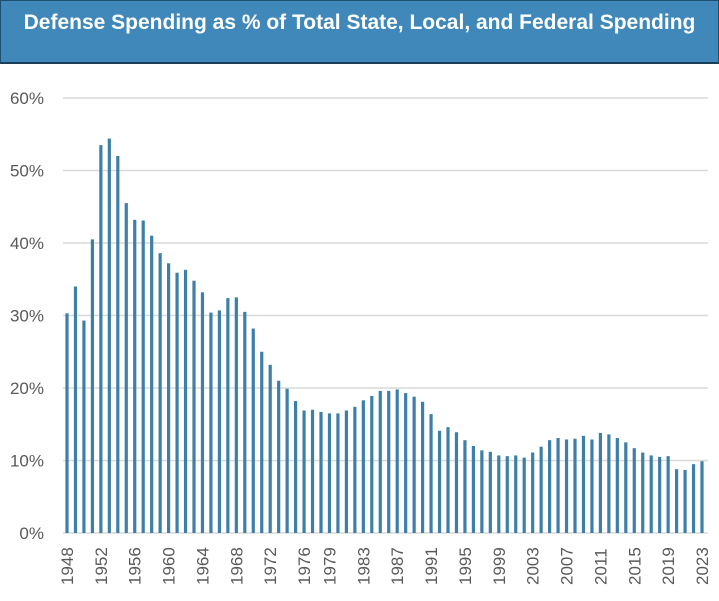 Image resolution: width=719 pixels, height=601 pixels. I want to click on bar-1978, so click(321, 472).